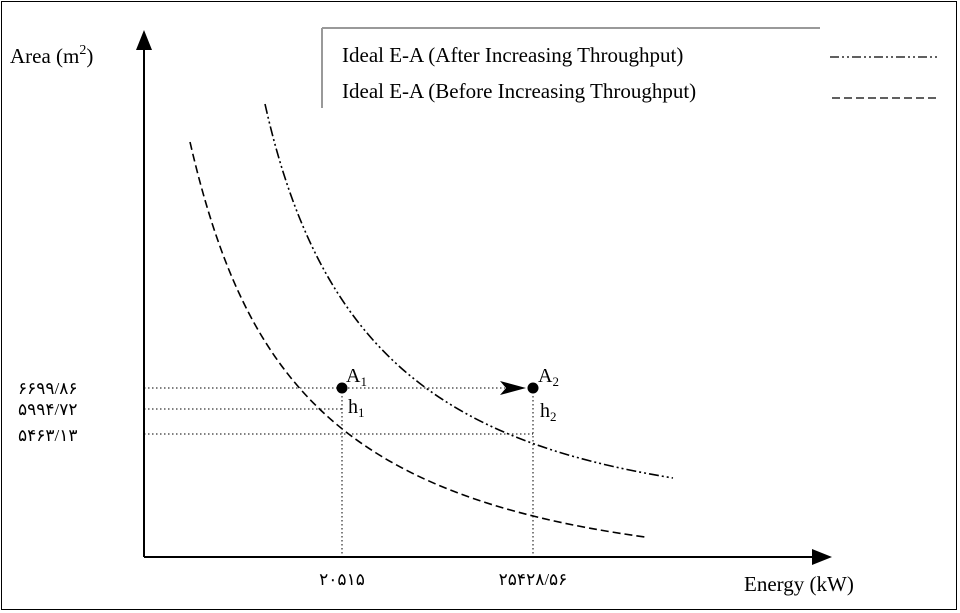 The image size is (960, 613). I want to click on y-tick-label: ۵۴۶۳/۱۳, so click(48, 435).